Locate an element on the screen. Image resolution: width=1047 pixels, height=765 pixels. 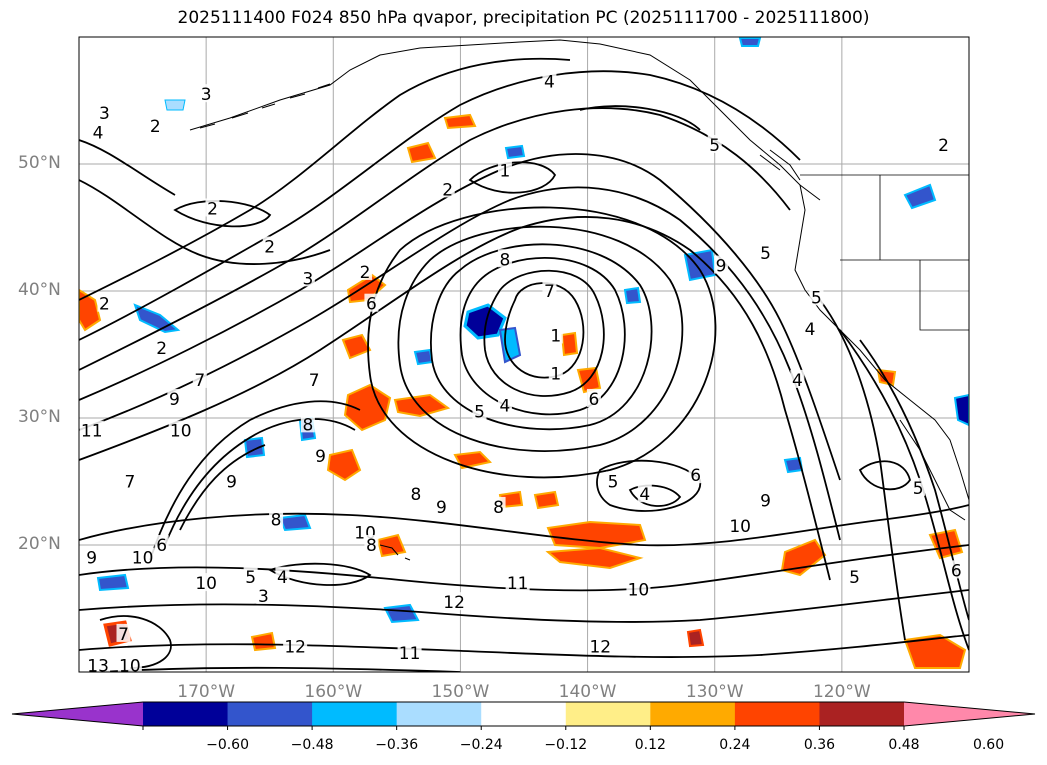
colorbar-outline is located at coordinates (523, 714).